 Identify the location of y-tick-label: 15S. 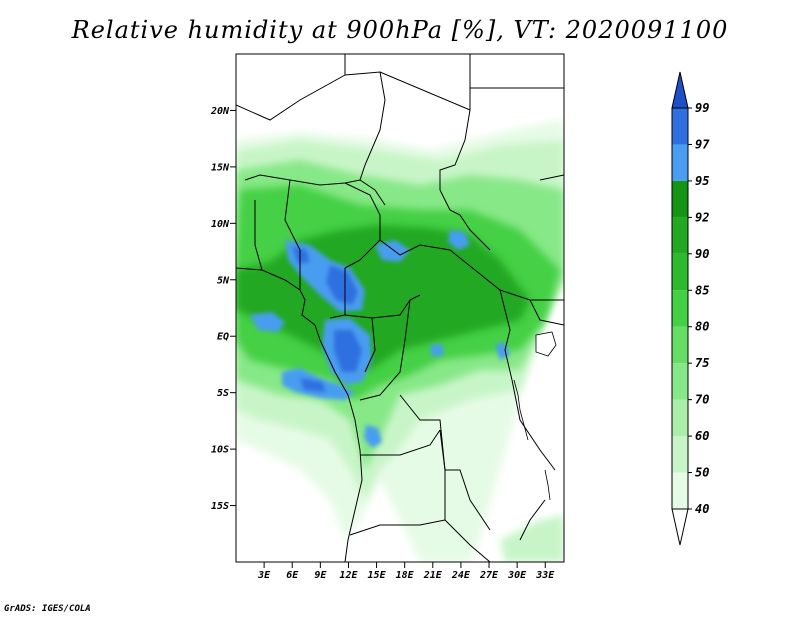
(220, 506).